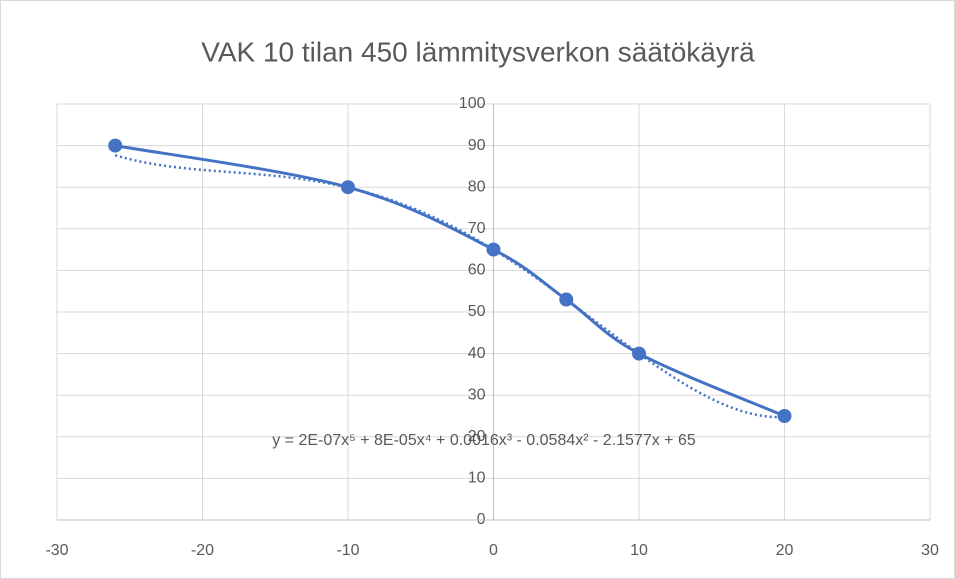 Image resolution: width=955 pixels, height=579 pixels. Describe the element at coordinates (477, 394) in the screenshot. I see `y-tick-label: 30` at that location.